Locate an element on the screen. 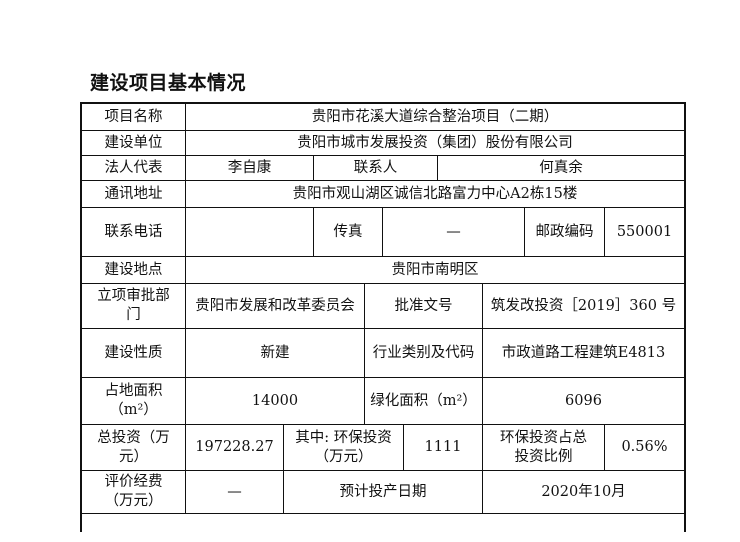 The width and height of the screenshot is (740, 542). phone-value is located at coordinates (250, 232).